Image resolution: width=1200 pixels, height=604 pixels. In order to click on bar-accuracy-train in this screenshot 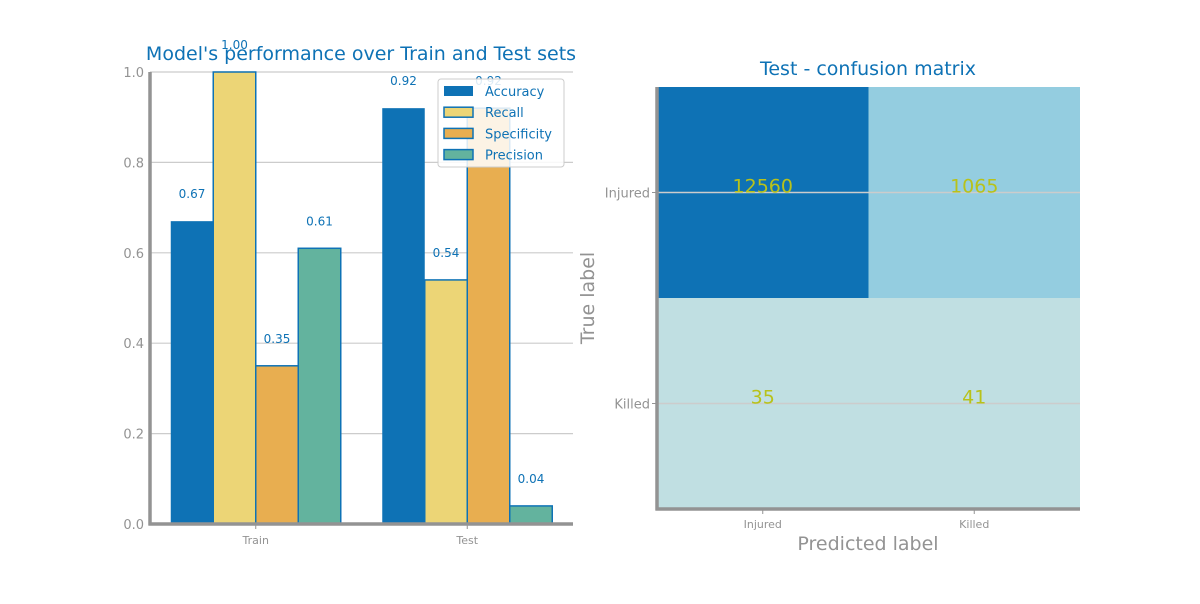, I will do `click(192, 372)`.